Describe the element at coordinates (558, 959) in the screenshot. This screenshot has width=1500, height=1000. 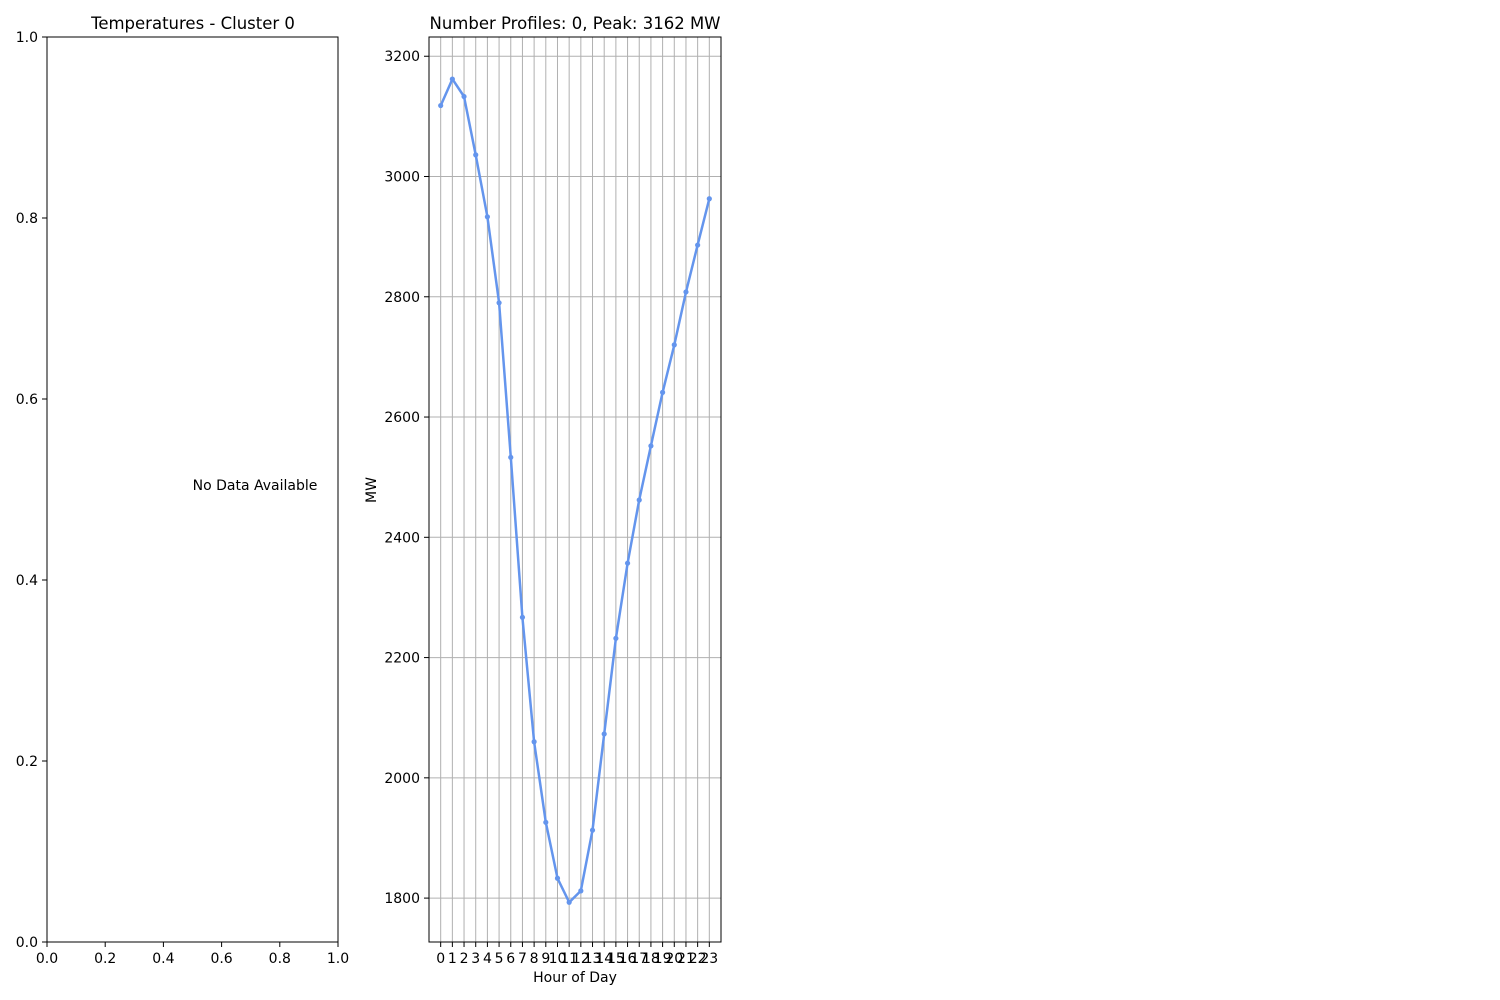
I see `load-profile-x-tick-label: 10` at that location.